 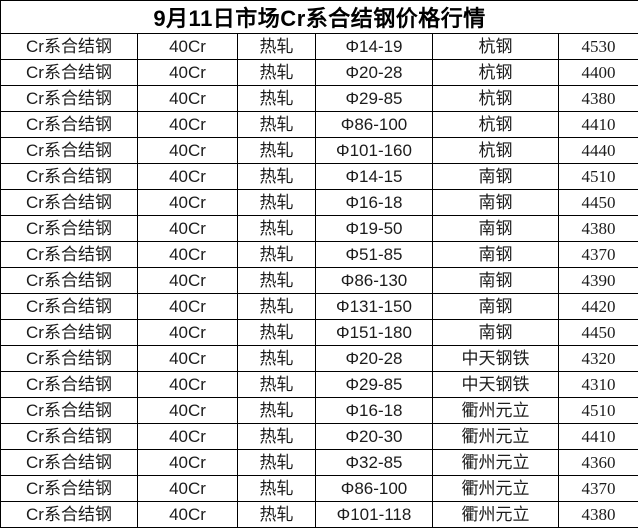 I want to click on table-row: Cr系合结钢 40Cr 热轧 Φ86-130 南钢 4390, so click(x=319, y=280).